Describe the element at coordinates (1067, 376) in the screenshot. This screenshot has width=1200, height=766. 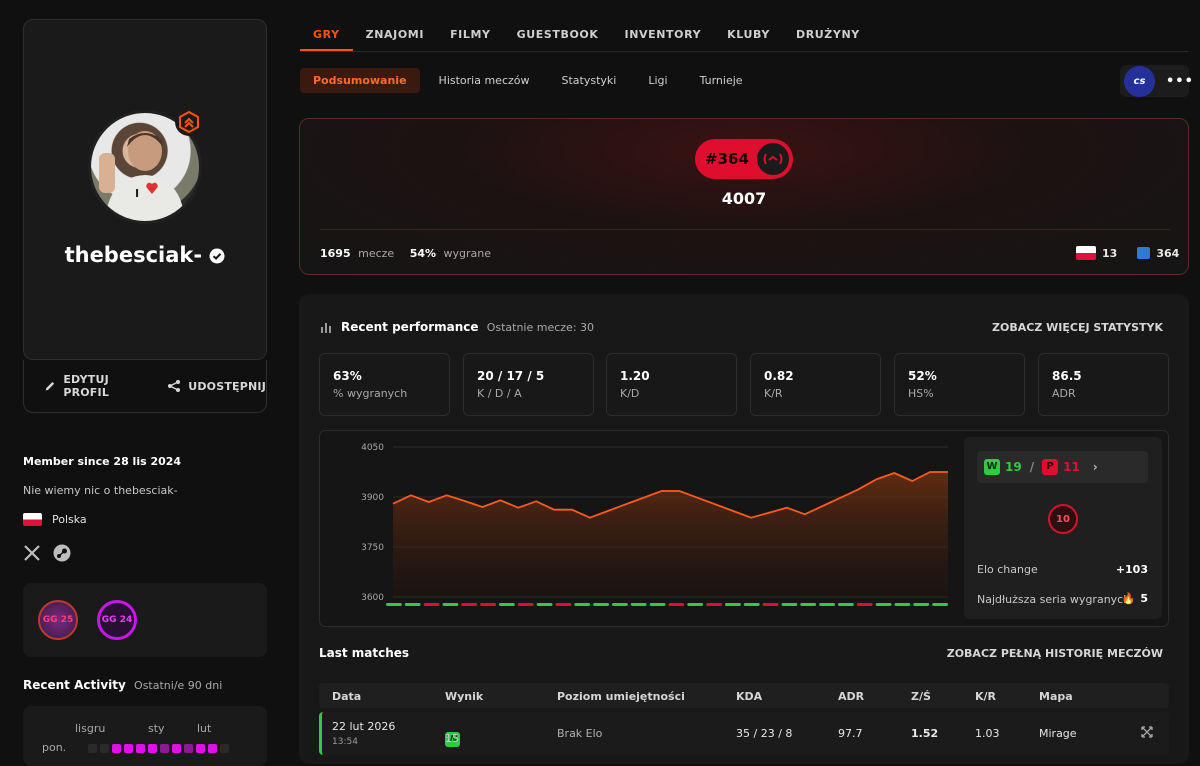
I see `stat-value: 86.5` at that location.